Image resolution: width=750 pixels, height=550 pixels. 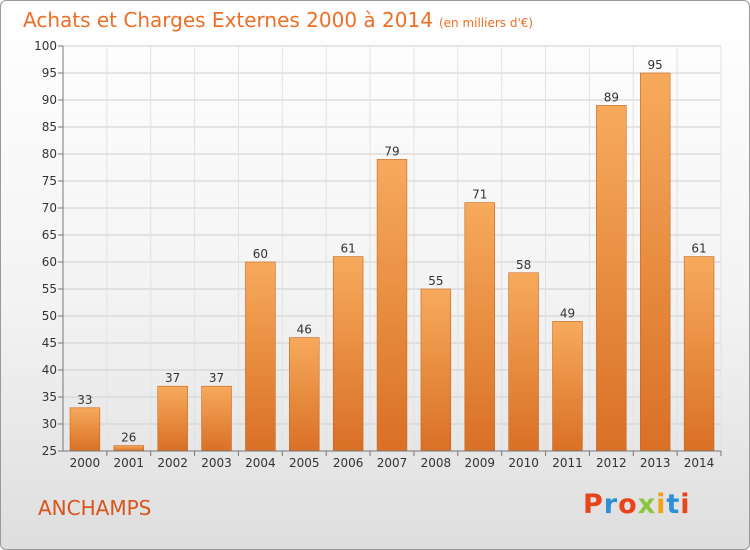 I want to click on x-tick-label: 2001, so click(x=129, y=463).